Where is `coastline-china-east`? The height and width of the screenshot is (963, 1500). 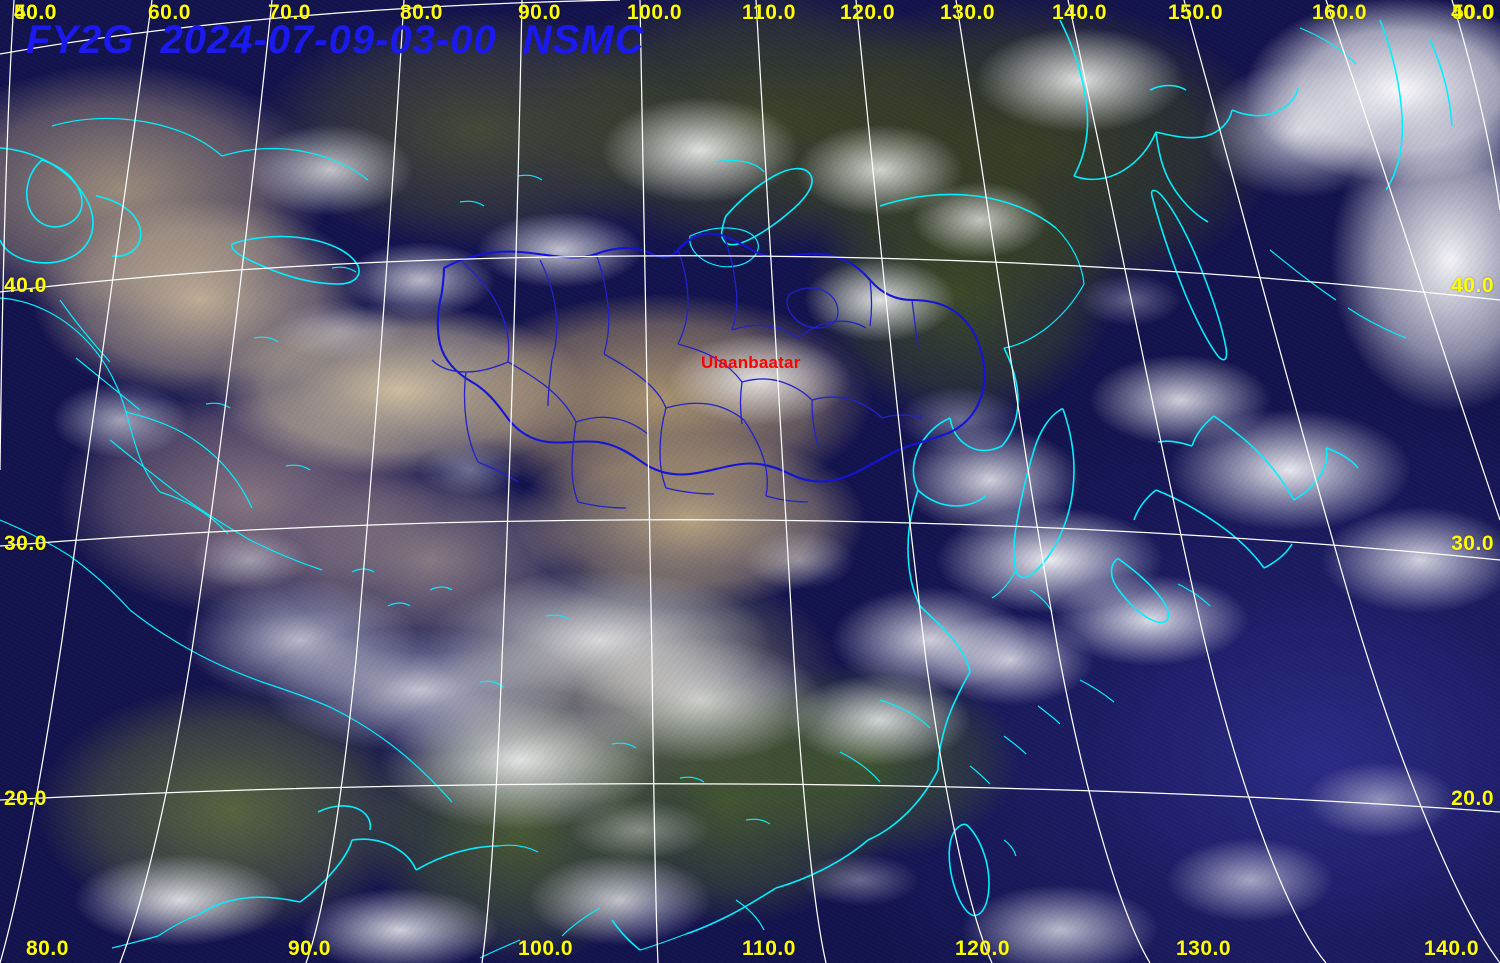 coastline-china-east is located at coordinates (805, 720).